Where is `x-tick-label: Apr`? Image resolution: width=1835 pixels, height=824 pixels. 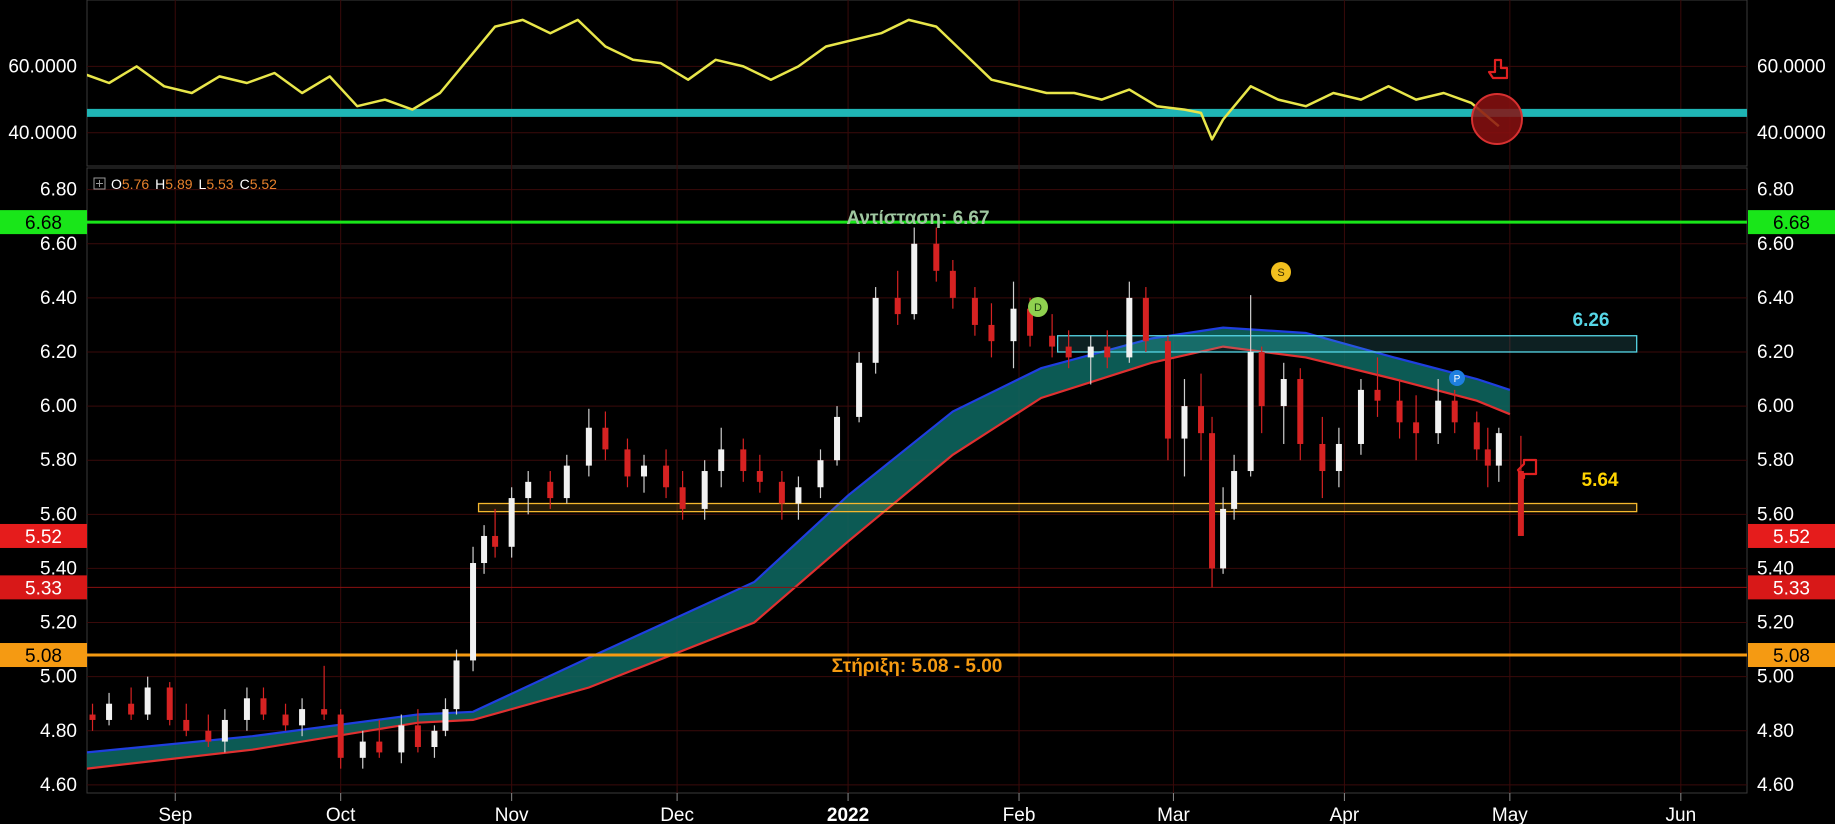
x-tick-label: Apr is located at coordinates (1345, 814).